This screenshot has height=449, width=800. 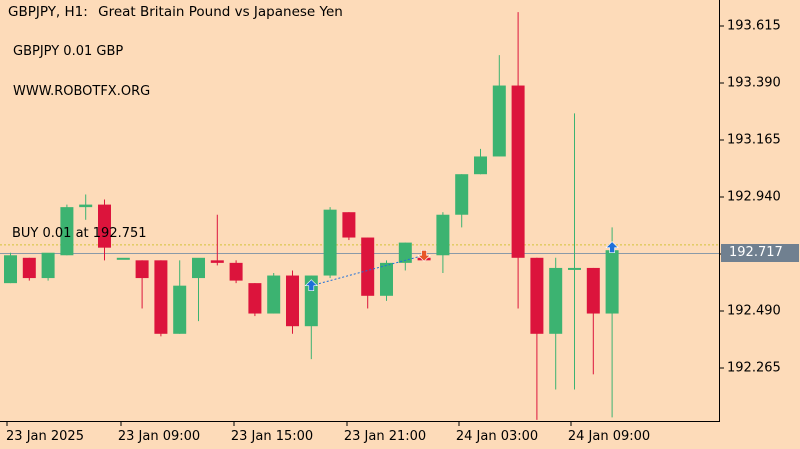 I want to click on time-tick-label: 23 Jan 09:00, so click(x=159, y=436).